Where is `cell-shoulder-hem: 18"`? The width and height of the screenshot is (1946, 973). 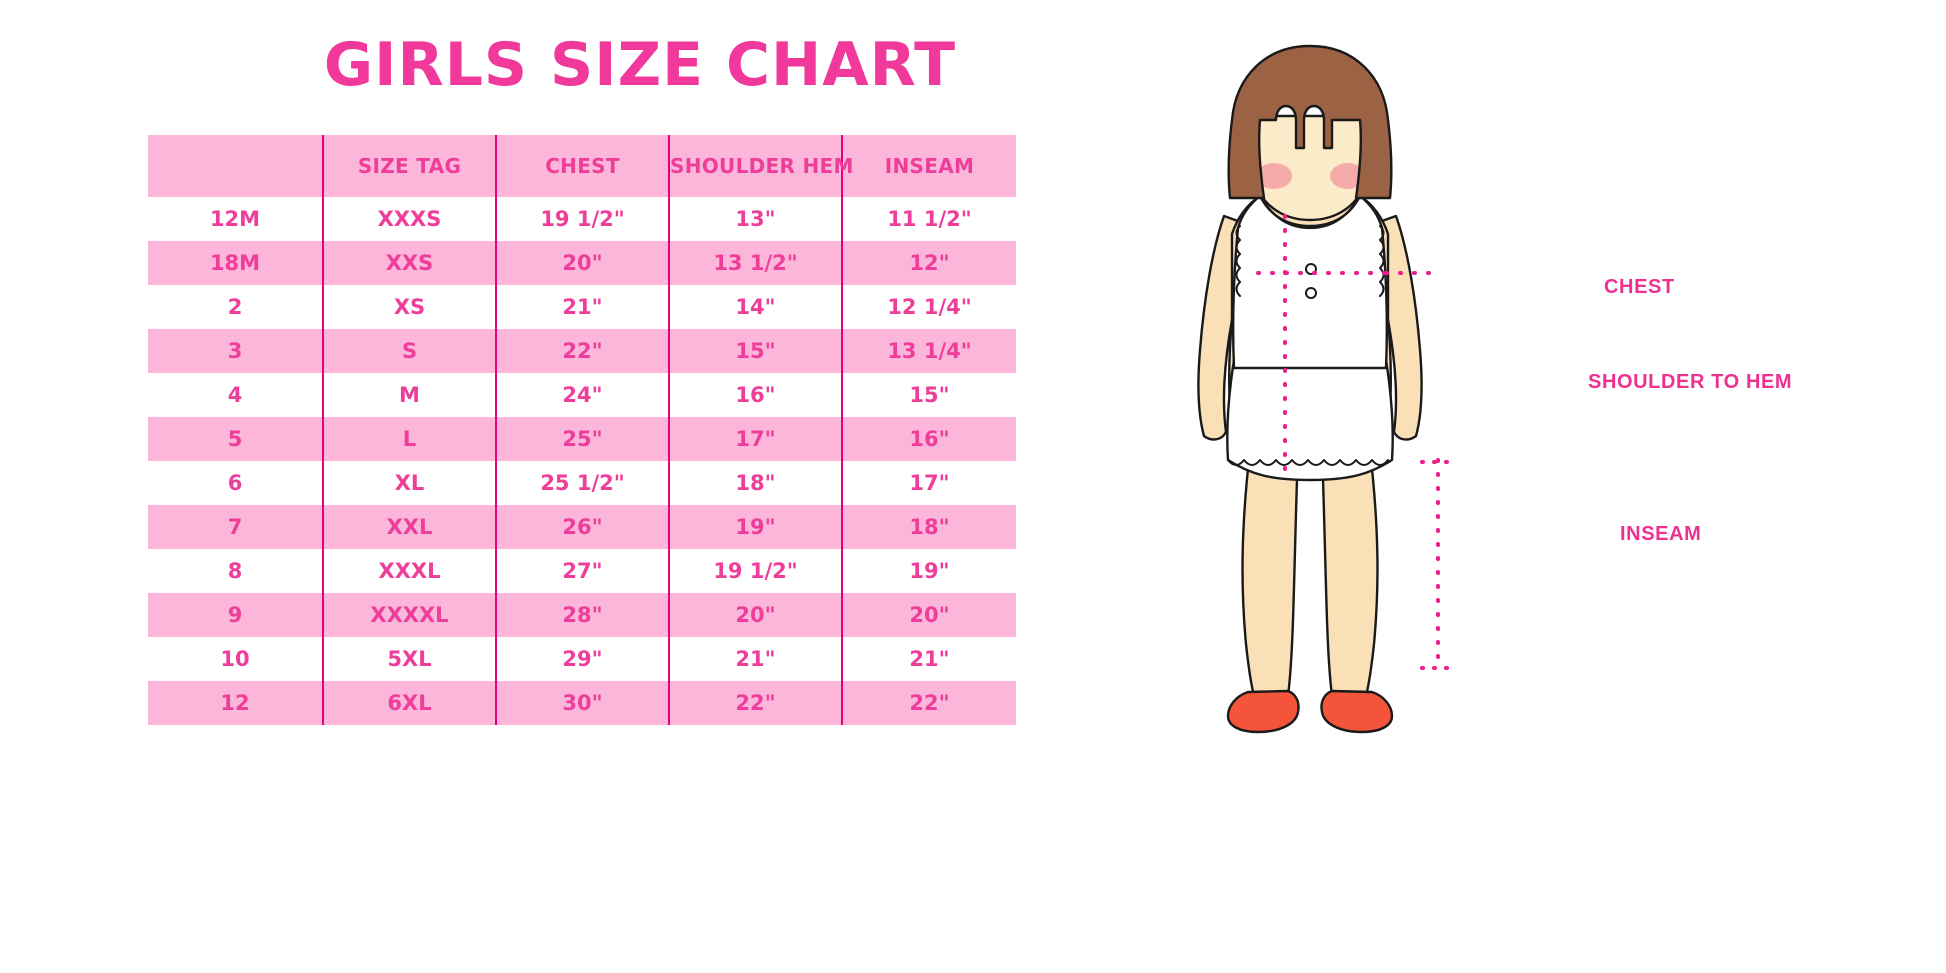
cell-shoulder-hem: 18" is located at coordinates (755, 483).